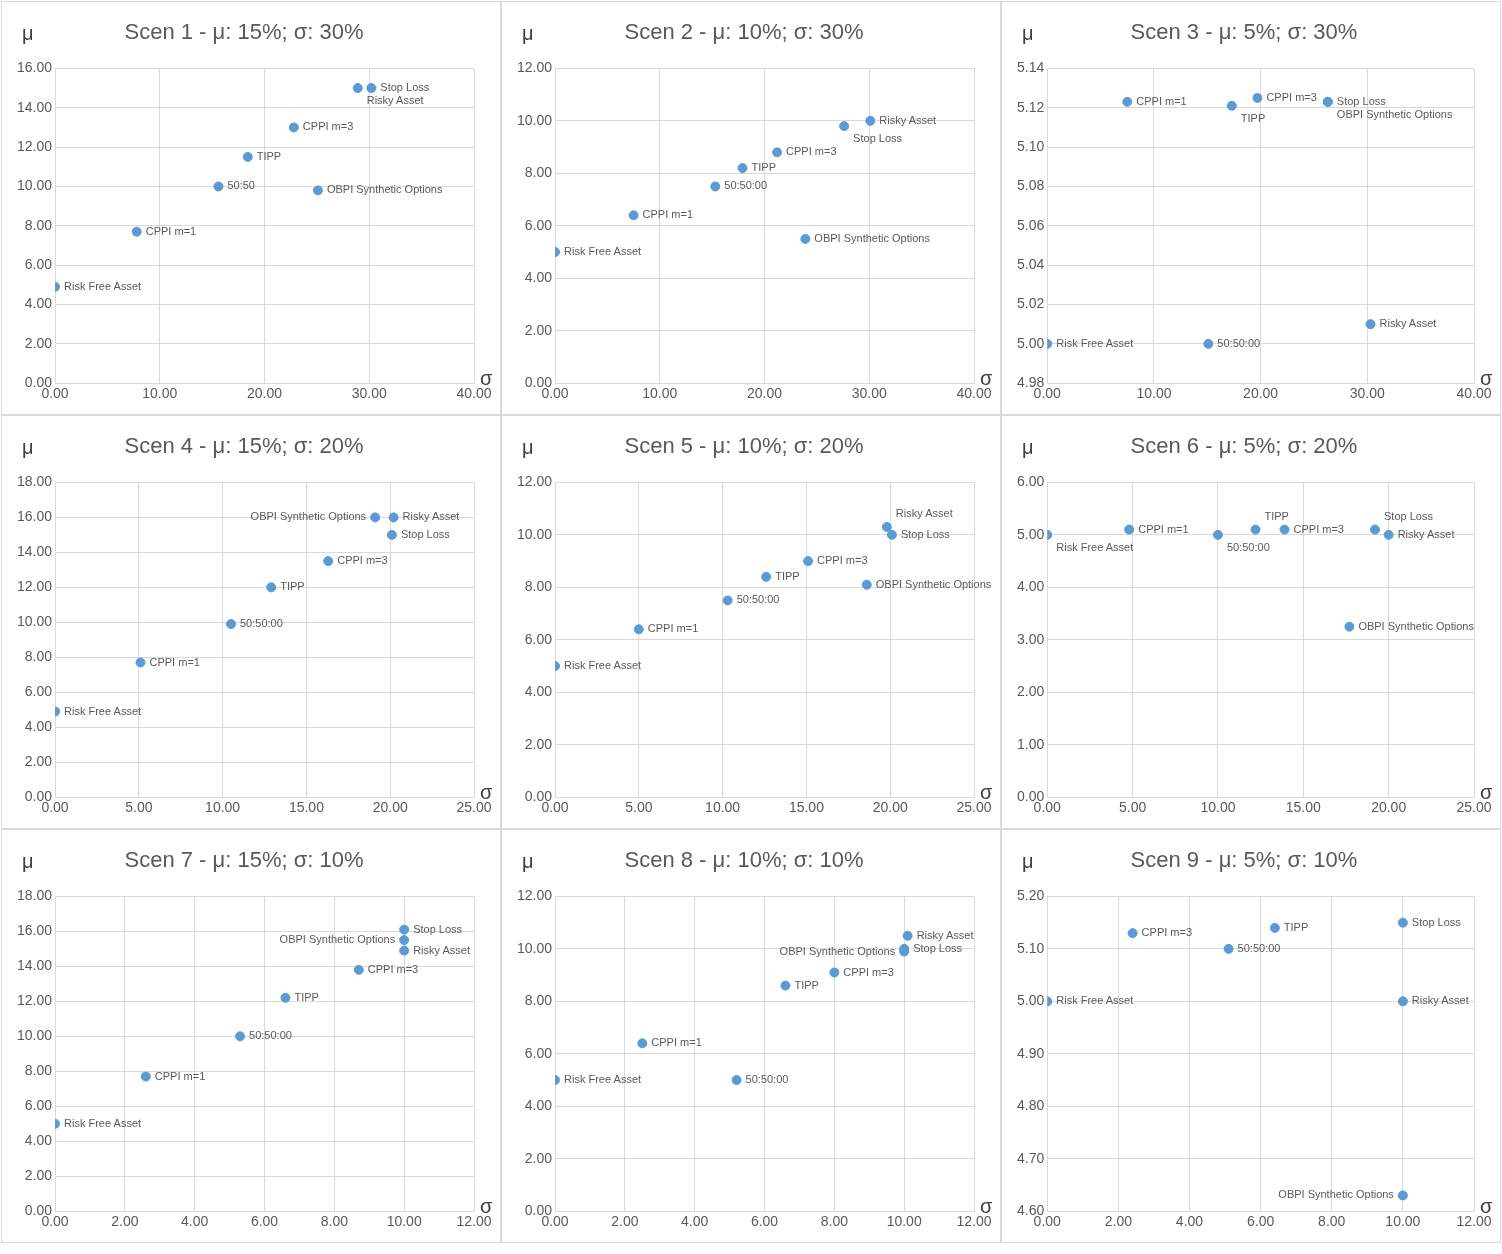  What do you see at coordinates (1132, 807) in the screenshot?
I see `x-tick-label: 5.00` at bounding box center [1132, 807].